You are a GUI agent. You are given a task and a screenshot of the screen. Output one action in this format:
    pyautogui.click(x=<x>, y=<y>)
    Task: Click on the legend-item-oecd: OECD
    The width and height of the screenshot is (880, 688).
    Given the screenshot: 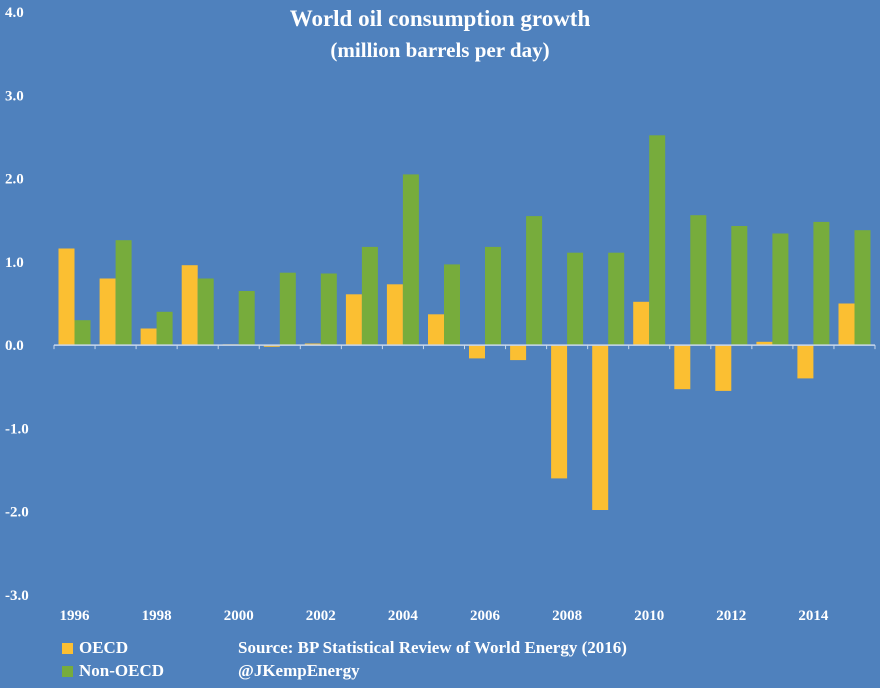 What is the action you would take?
    pyautogui.click(x=95, y=648)
    